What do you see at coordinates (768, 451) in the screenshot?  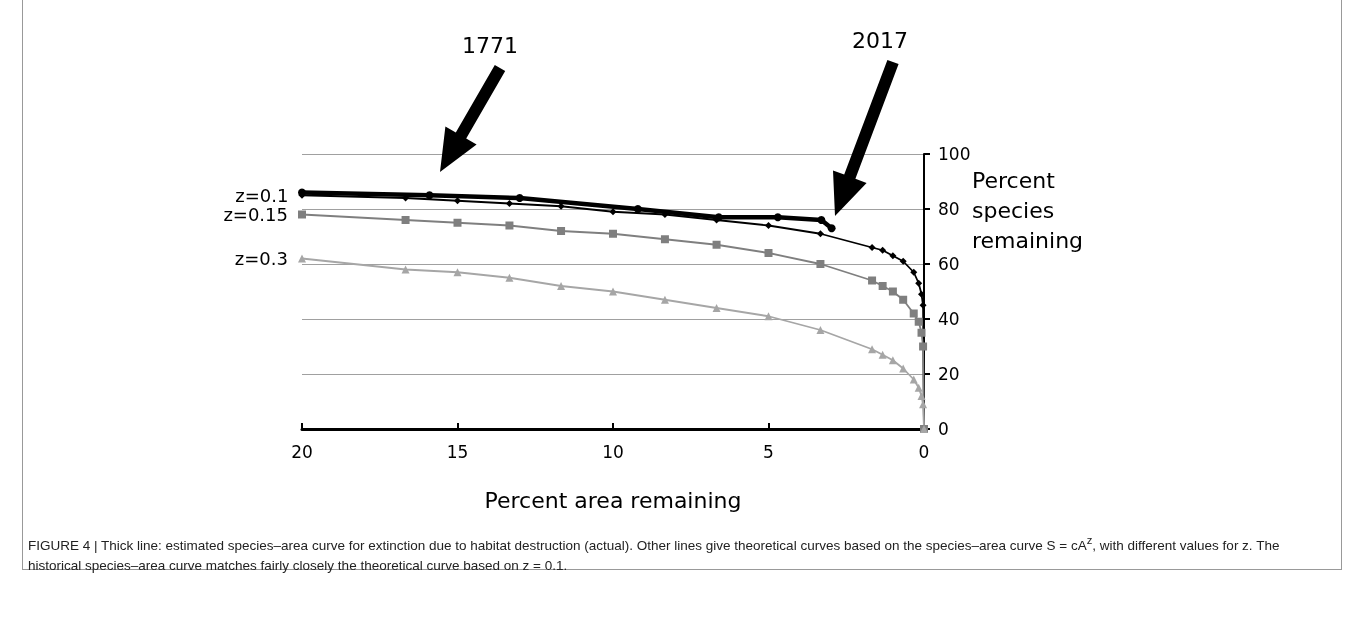 I see `x-tick-label: 5` at bounding box center [768, 451].